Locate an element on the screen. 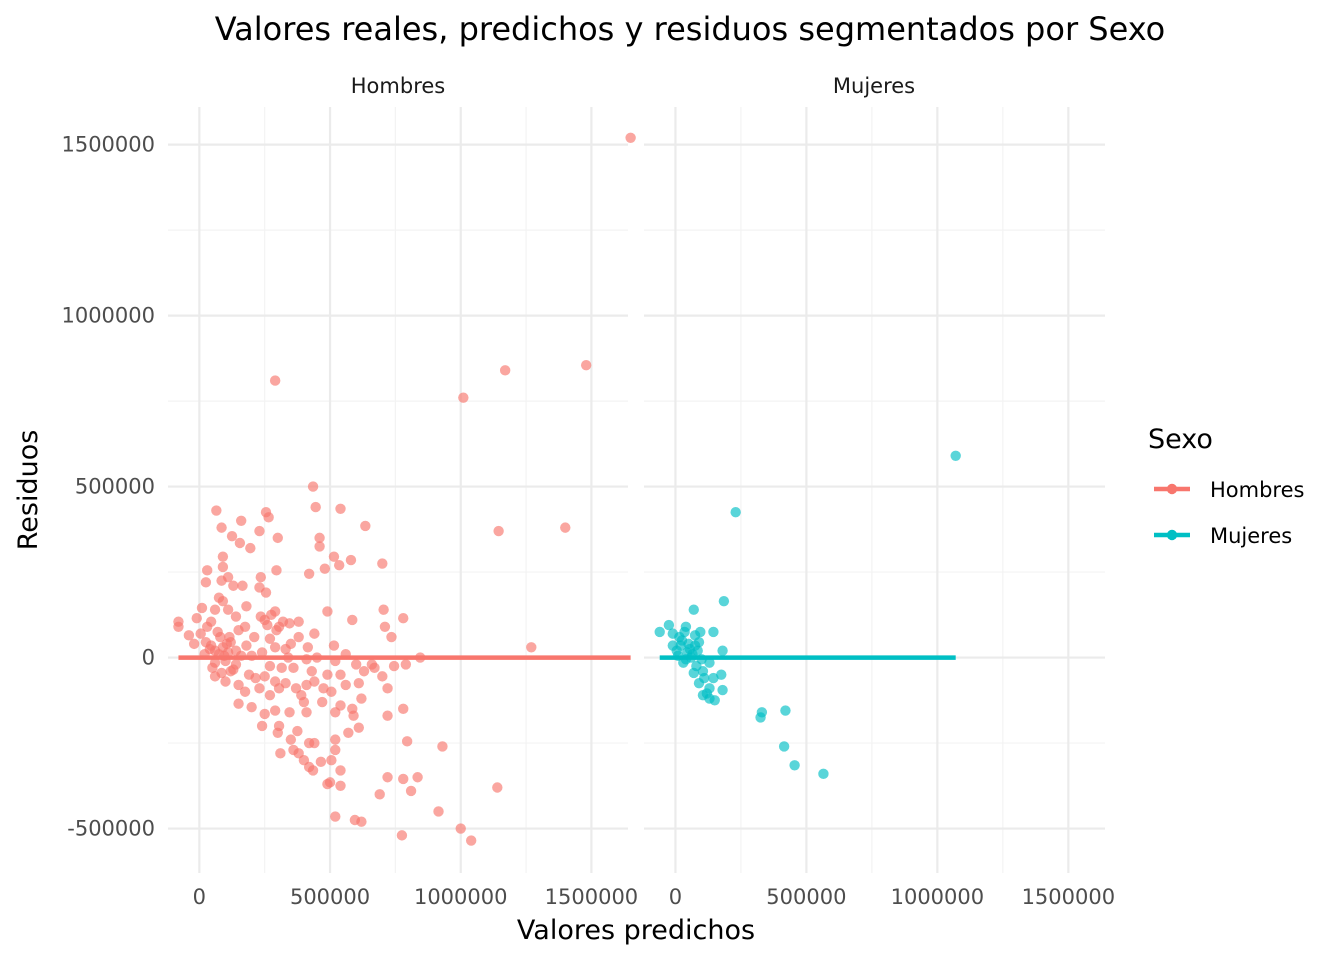 The height and width of the screenshot is (960, 1344). y-tick-label-3: 1000000 is located at coordinates (108, 316).